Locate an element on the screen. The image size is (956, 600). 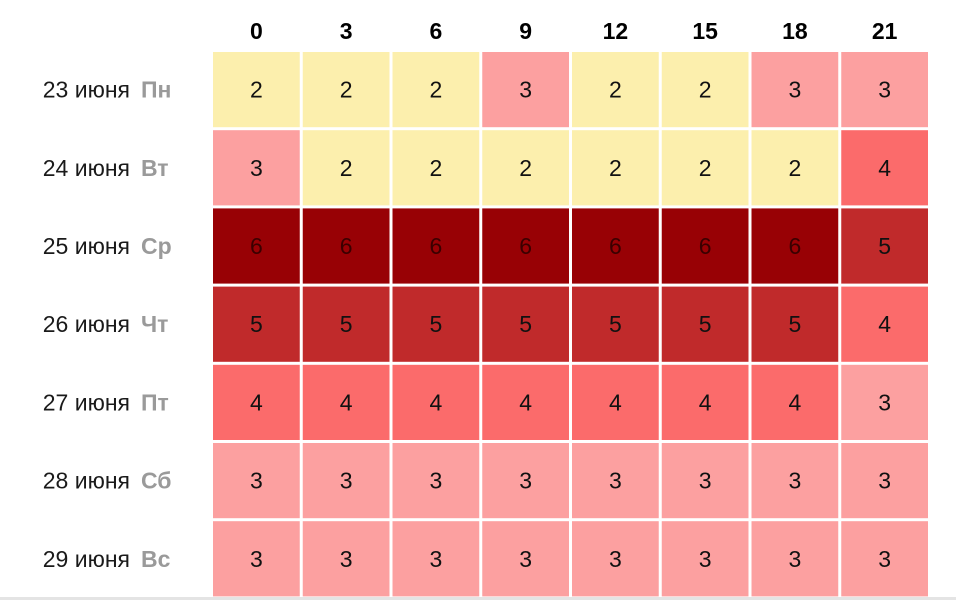
date-label: 24 июня is located at coordinates (86, 168).